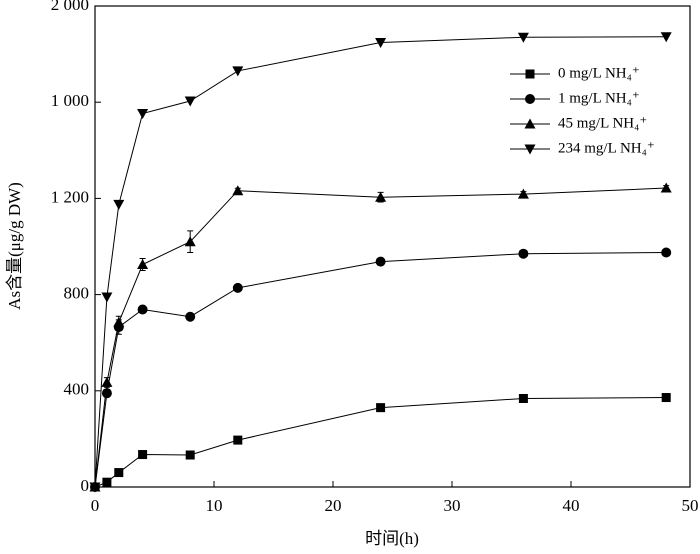 The image size is (700, 554). Describe the element at coordinates (70, 196) in the screenshot. I see `y-tick-label: 1 200` at that location.